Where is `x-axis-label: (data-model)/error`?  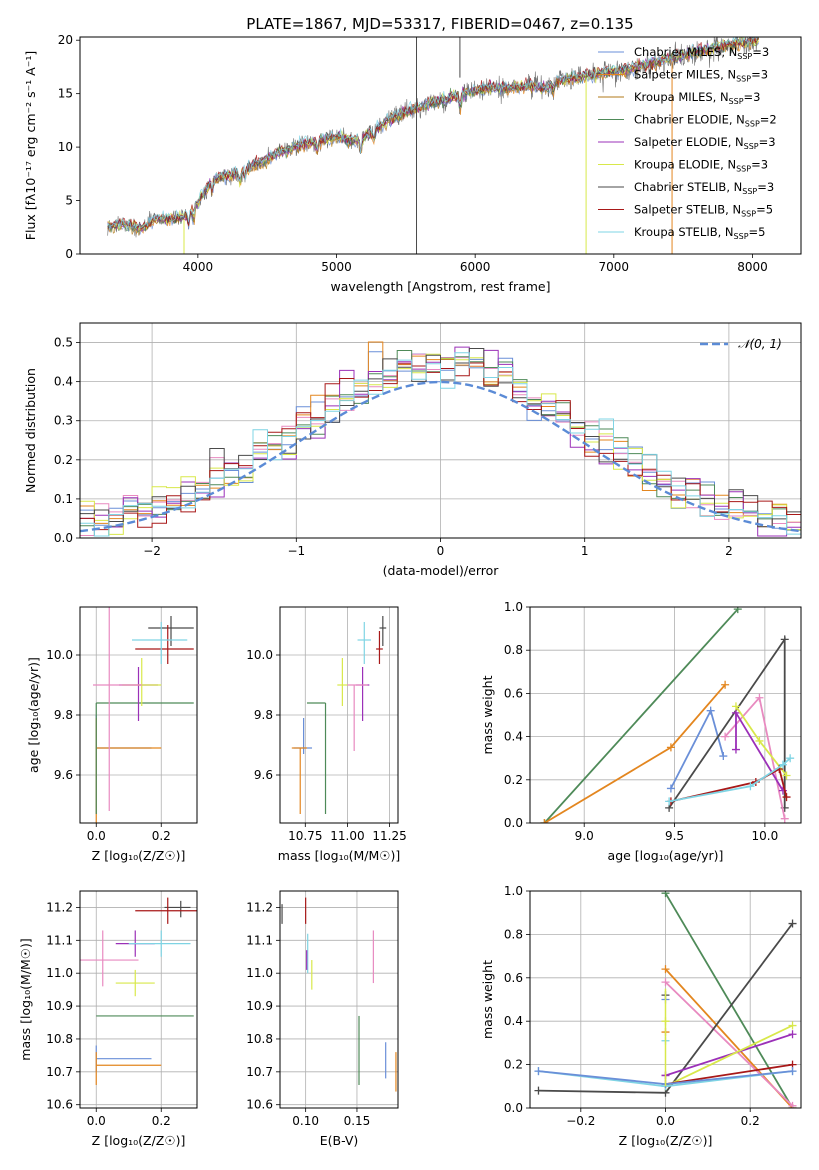 x-axis-label: (data-model)/error is located at coordinates (441, 570).